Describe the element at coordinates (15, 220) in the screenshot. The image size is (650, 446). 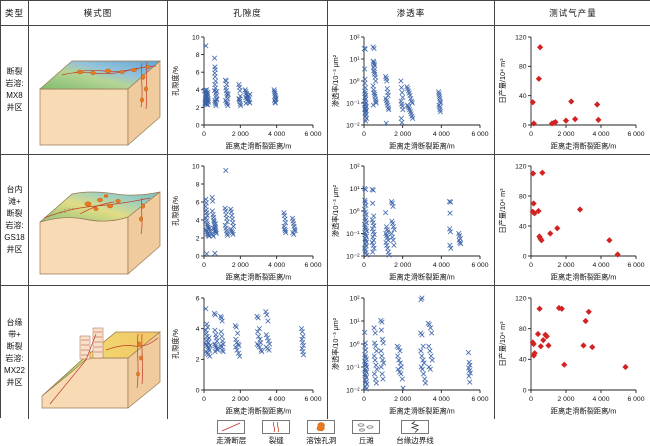
I see `row-label-gs18: 台内 滩+ 断裂 岩溶: GS18 井区` at that location.